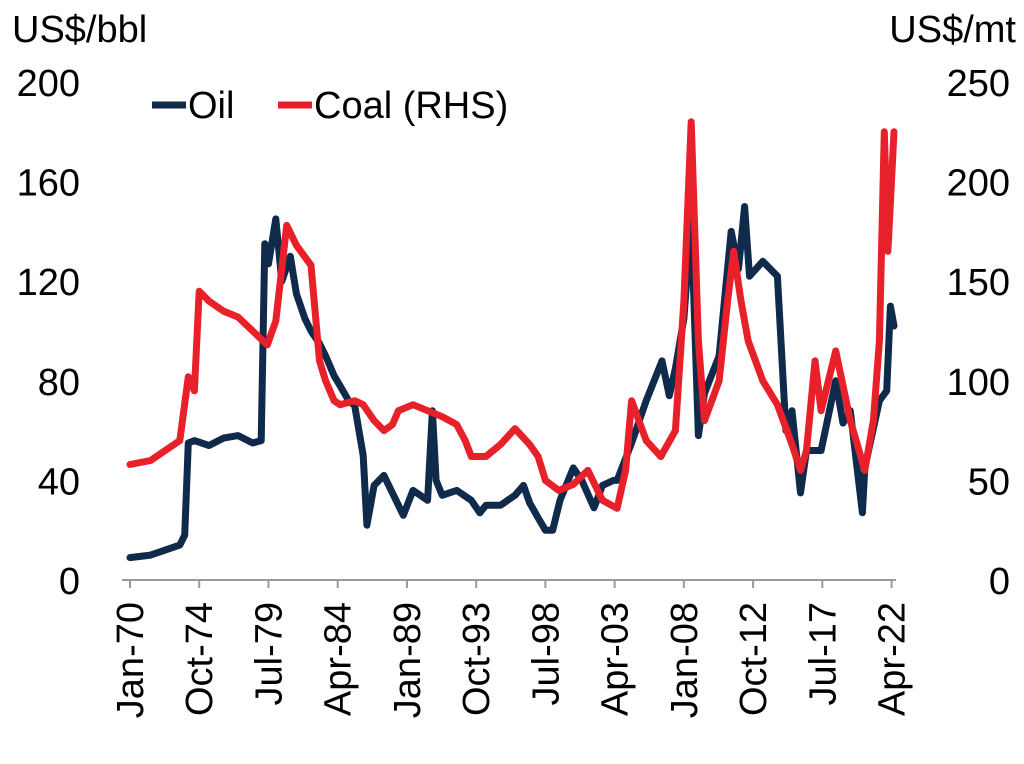 This screenshot has height=764, width=1024. I want to click on x-tick-label: Oct-74, so click(200, 659).